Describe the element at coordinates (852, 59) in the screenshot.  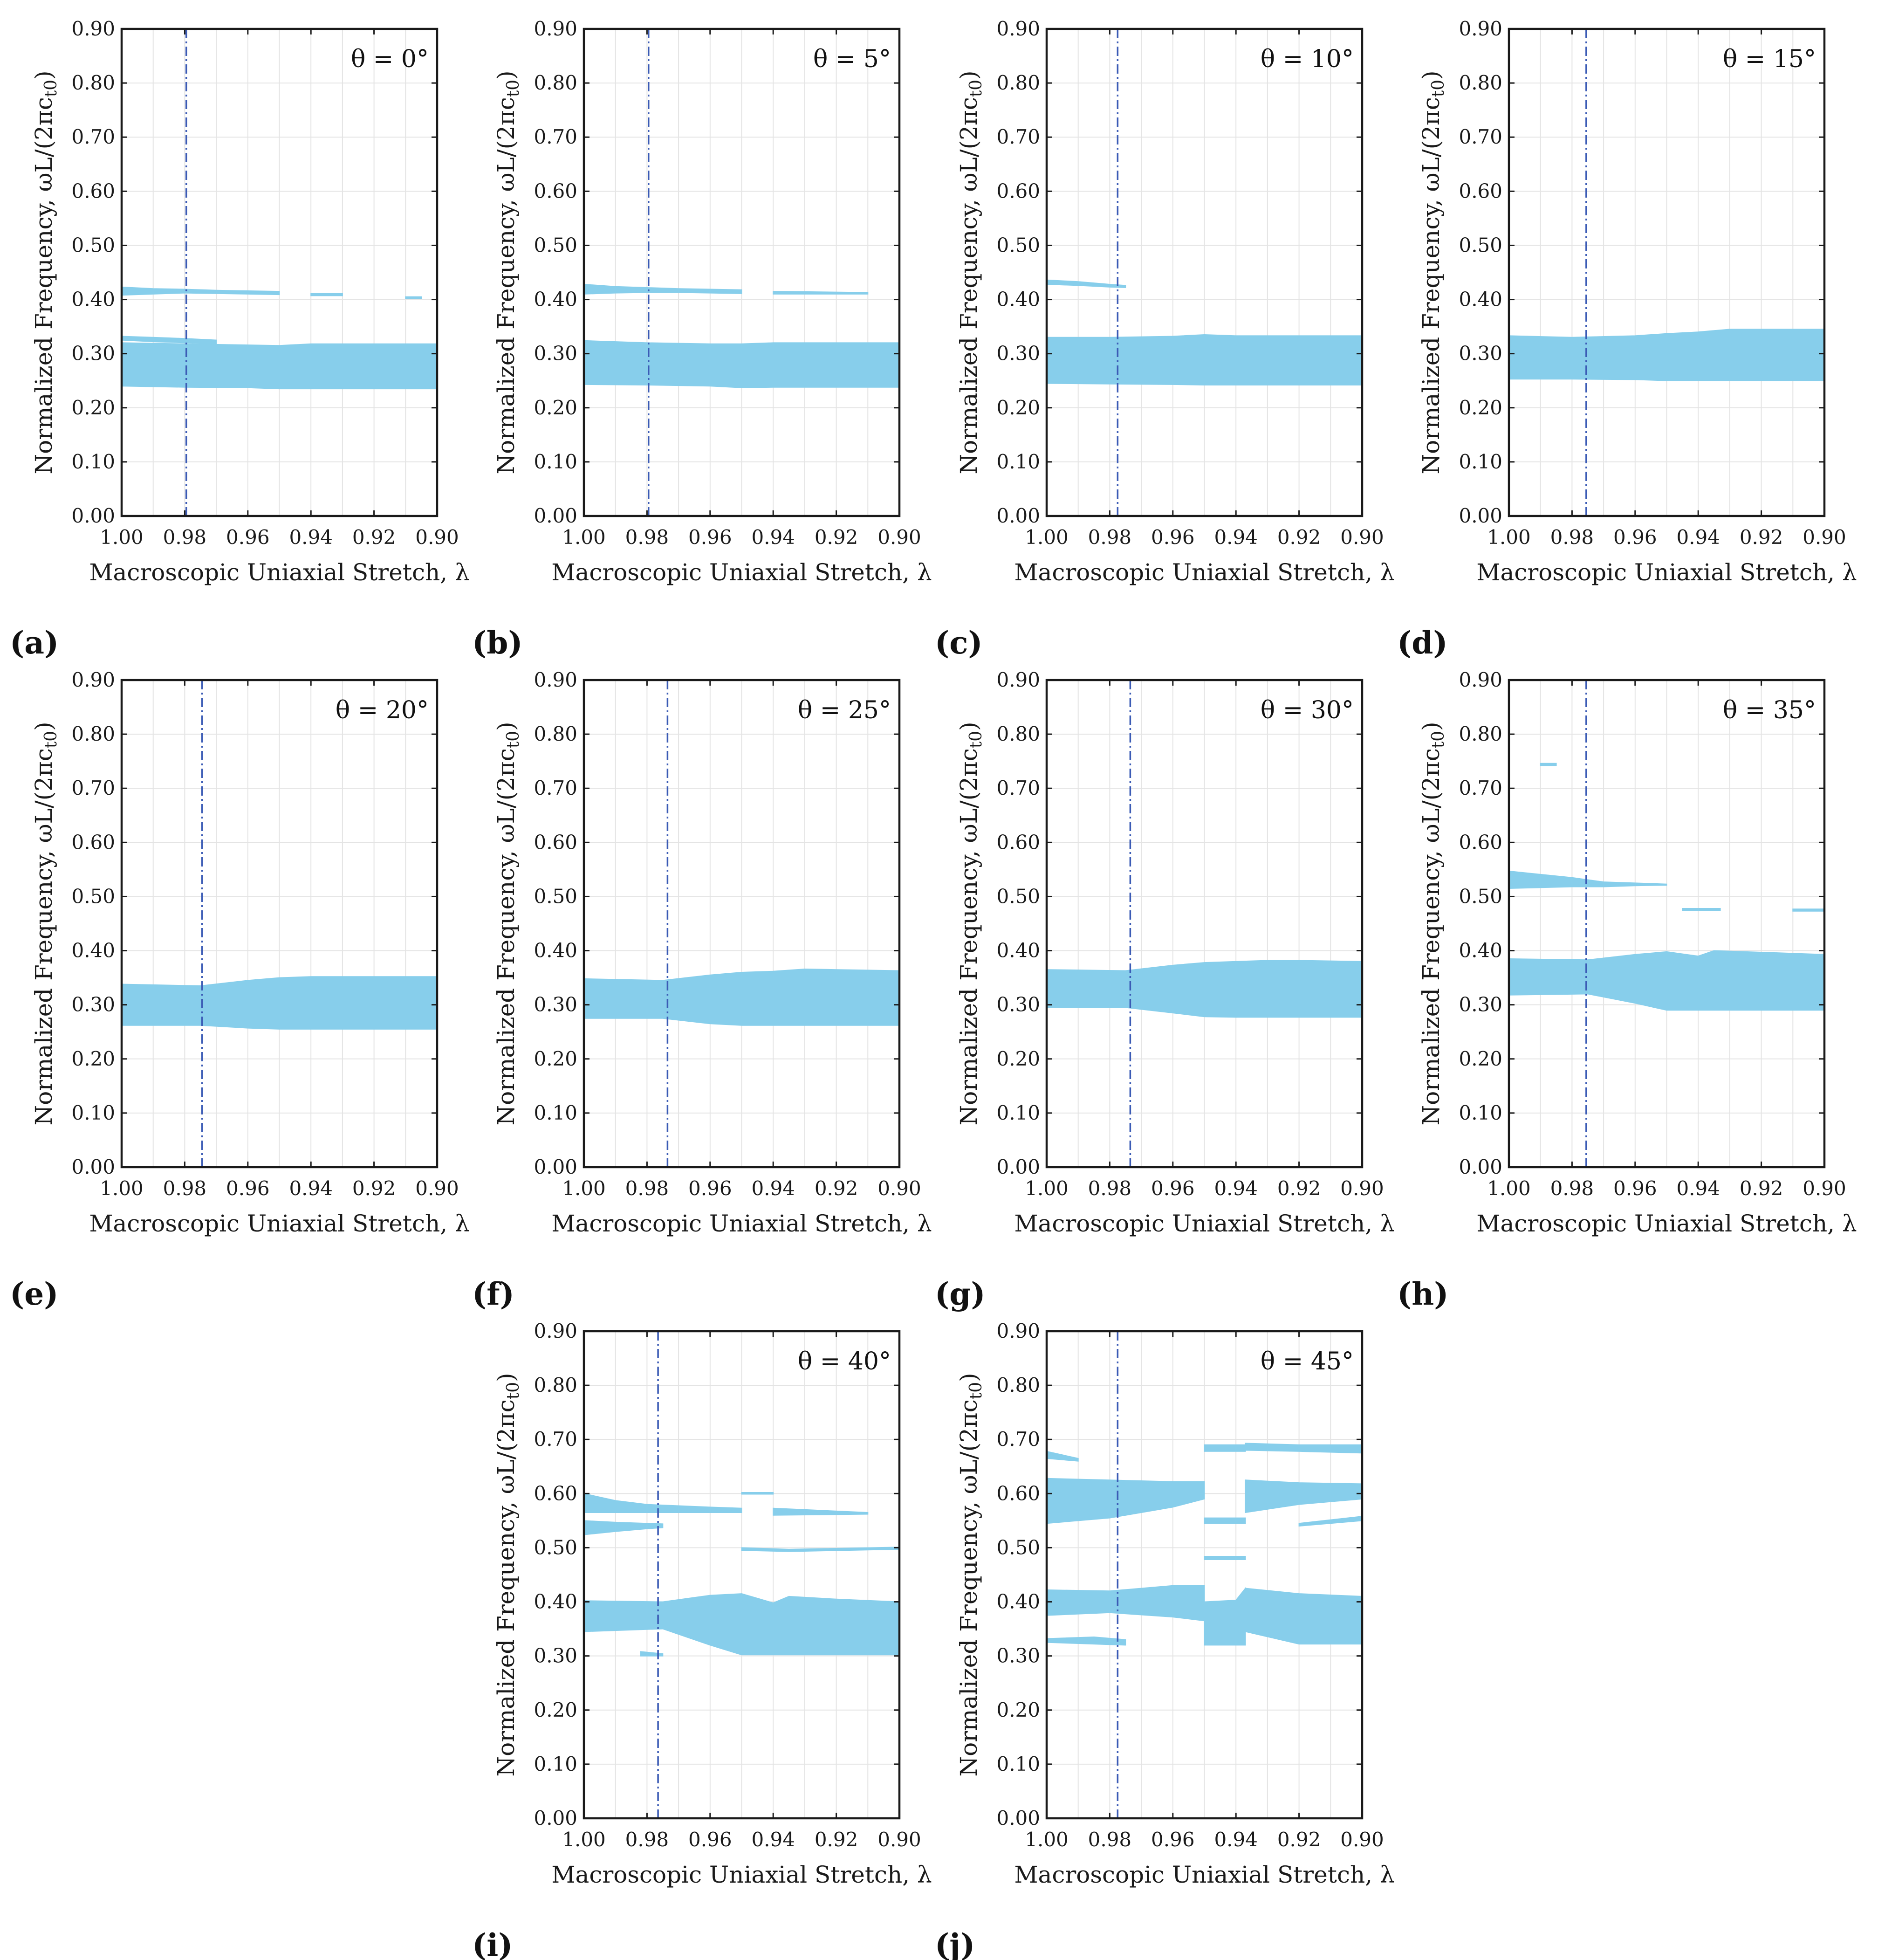
I see `theta-annotation: θ = 5°` at that location.